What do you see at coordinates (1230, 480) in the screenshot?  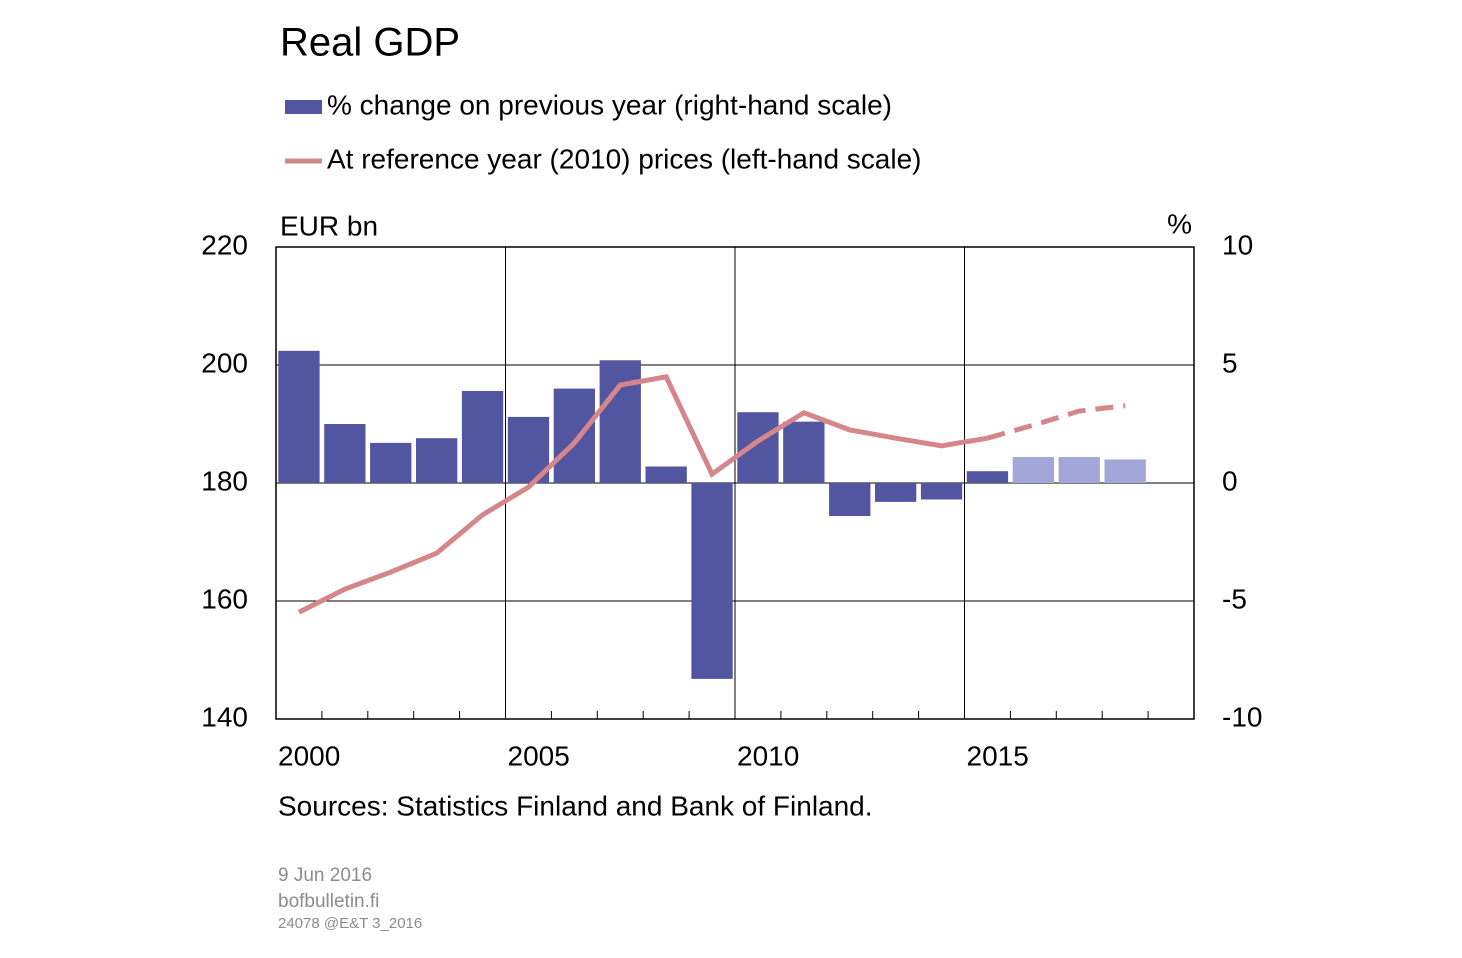 I see `y2-tick-label: 0` at bounding box center [1230, 480].